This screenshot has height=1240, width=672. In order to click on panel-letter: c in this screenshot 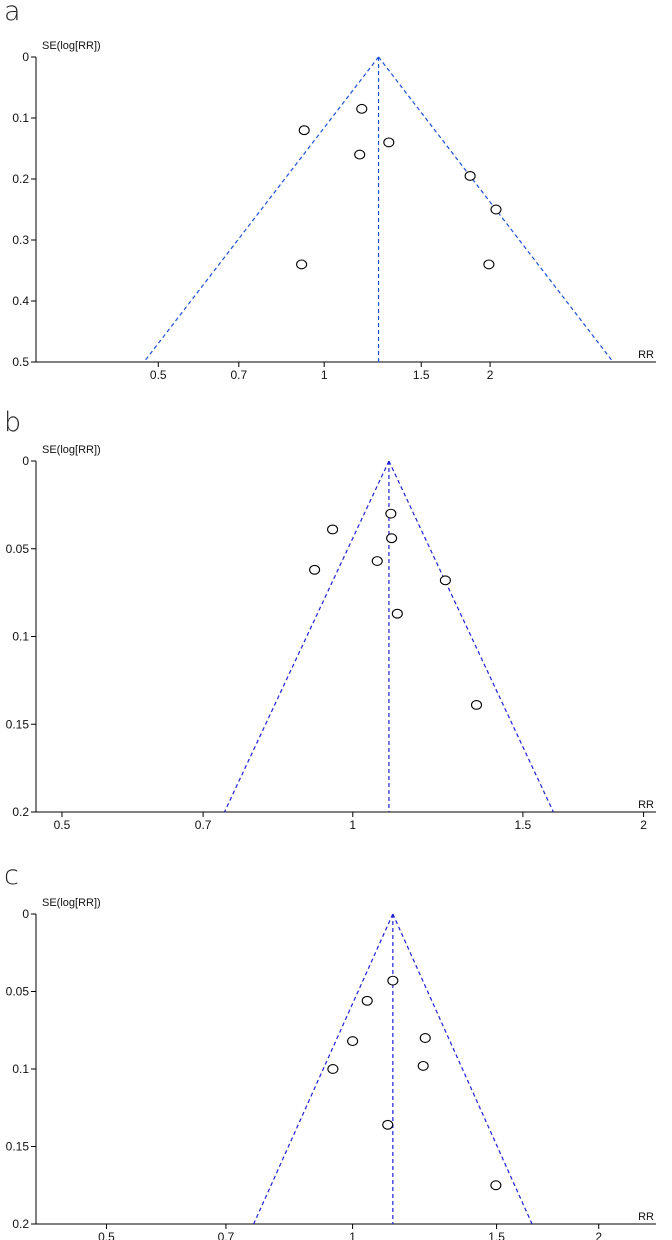, I will do `click(11, 875)`.